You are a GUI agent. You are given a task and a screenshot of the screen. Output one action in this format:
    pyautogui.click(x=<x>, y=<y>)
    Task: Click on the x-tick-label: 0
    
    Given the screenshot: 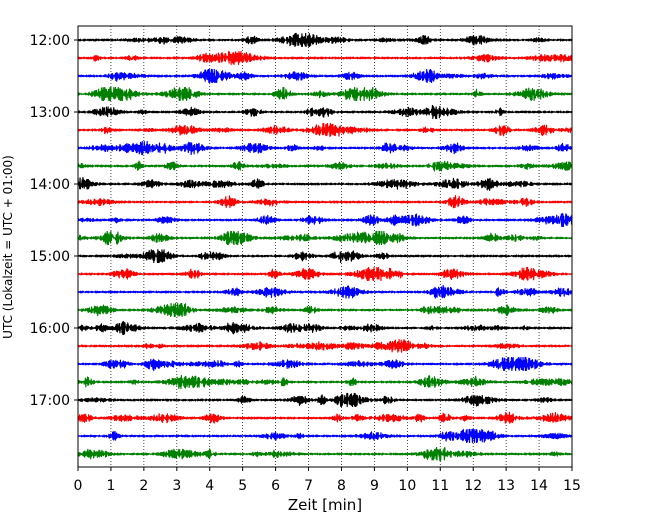 What is the action you would take?
    pyautogui.click(x=78, y=486)
    